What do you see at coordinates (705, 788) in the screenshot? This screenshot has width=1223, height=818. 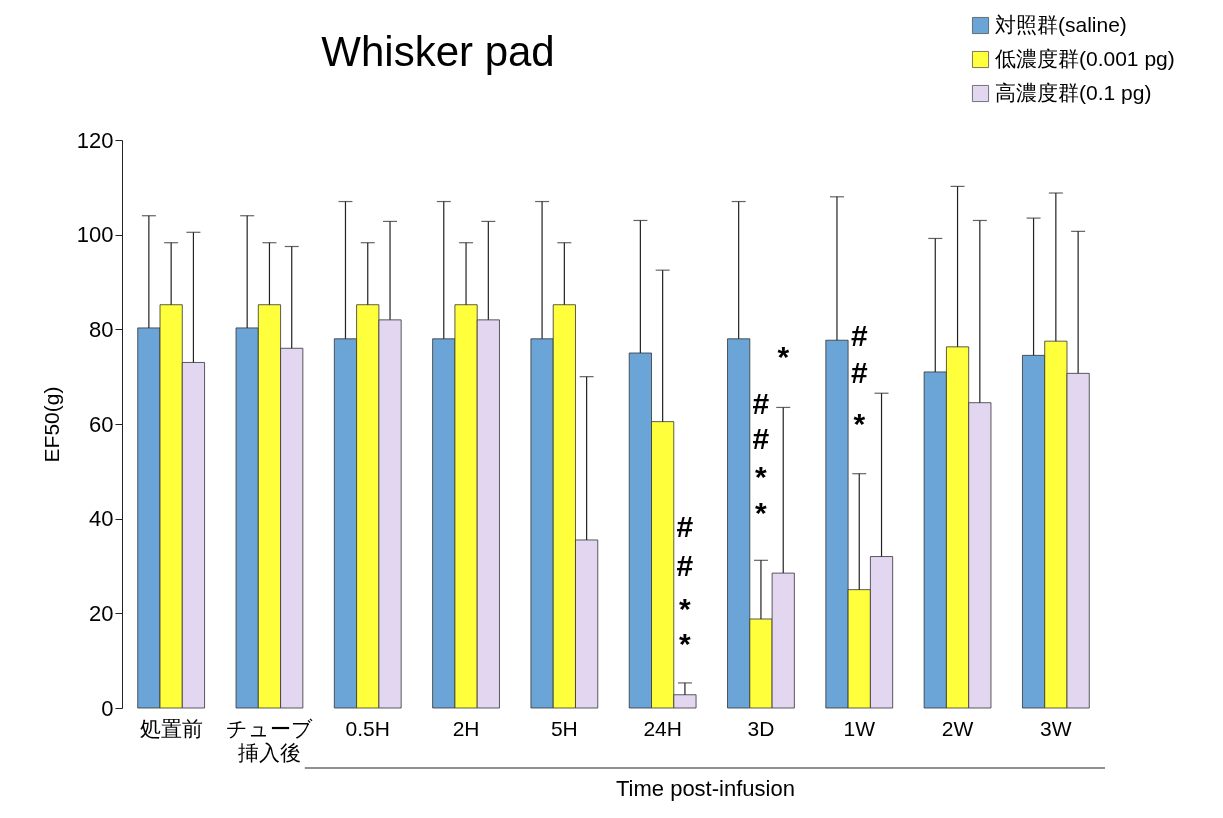 I see `x-axis-title: Time post-infusion` at bounding box center [705, 788].